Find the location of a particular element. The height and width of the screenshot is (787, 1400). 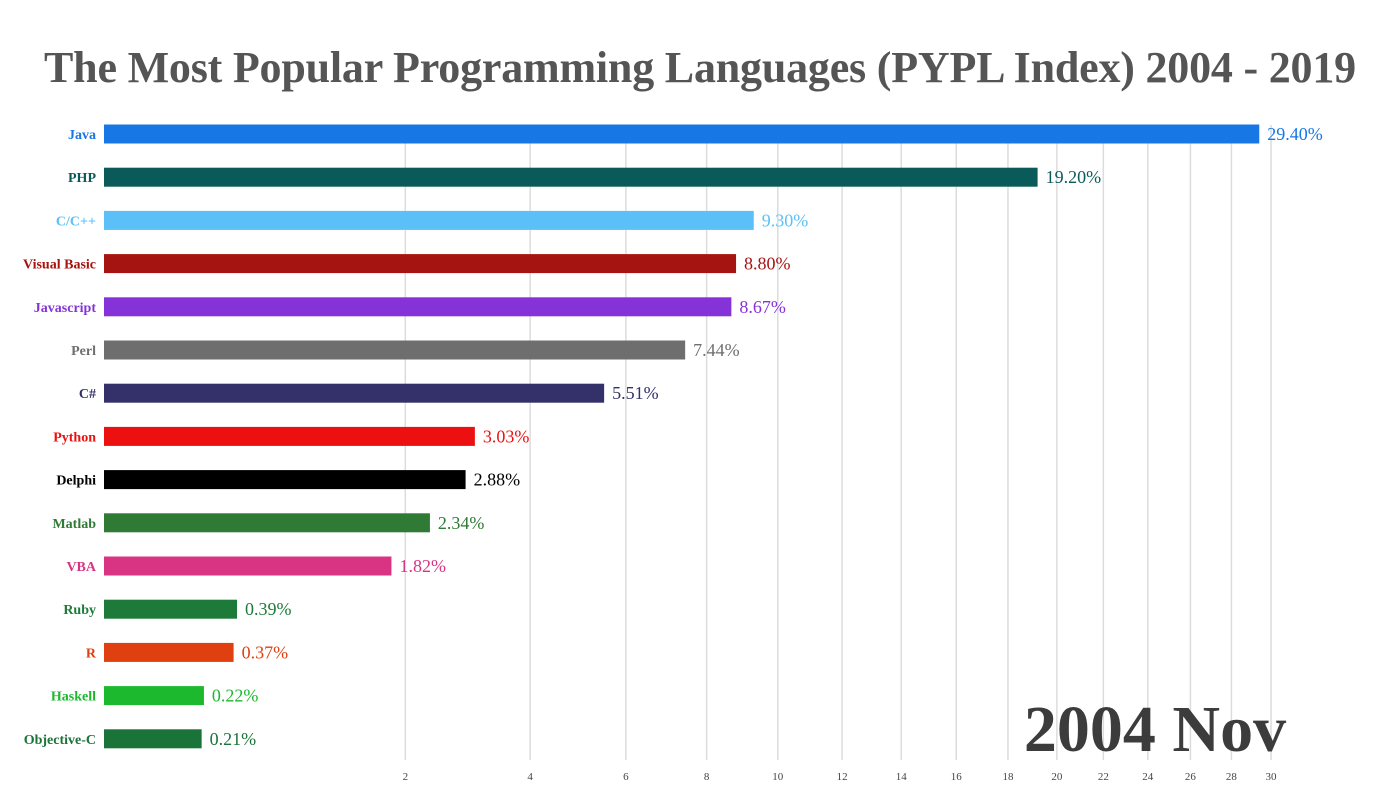

category-label: Javascript is located at coordinates (65, 308).